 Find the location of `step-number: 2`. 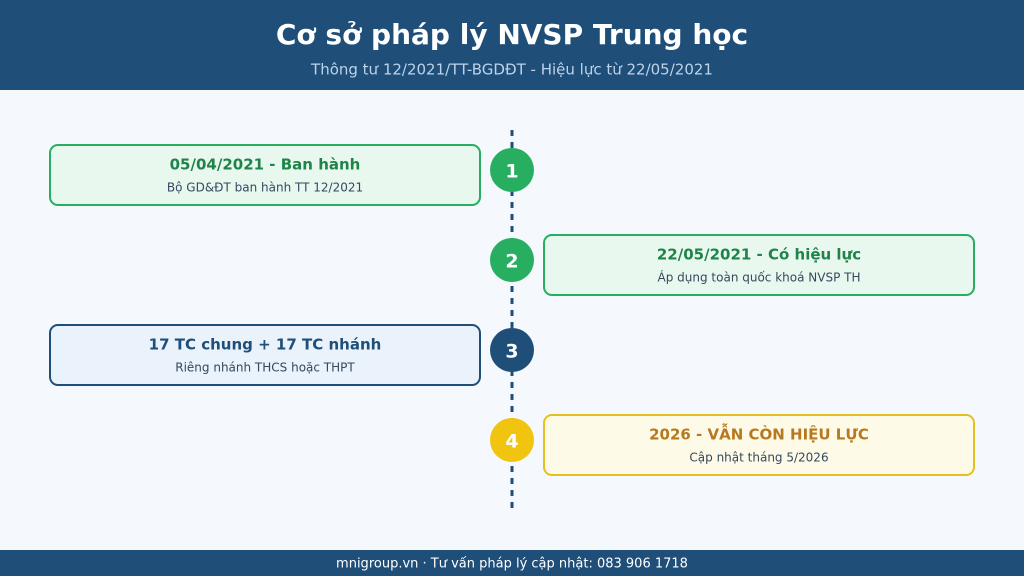

step-number: 2 is located at coordinates (511, 262).